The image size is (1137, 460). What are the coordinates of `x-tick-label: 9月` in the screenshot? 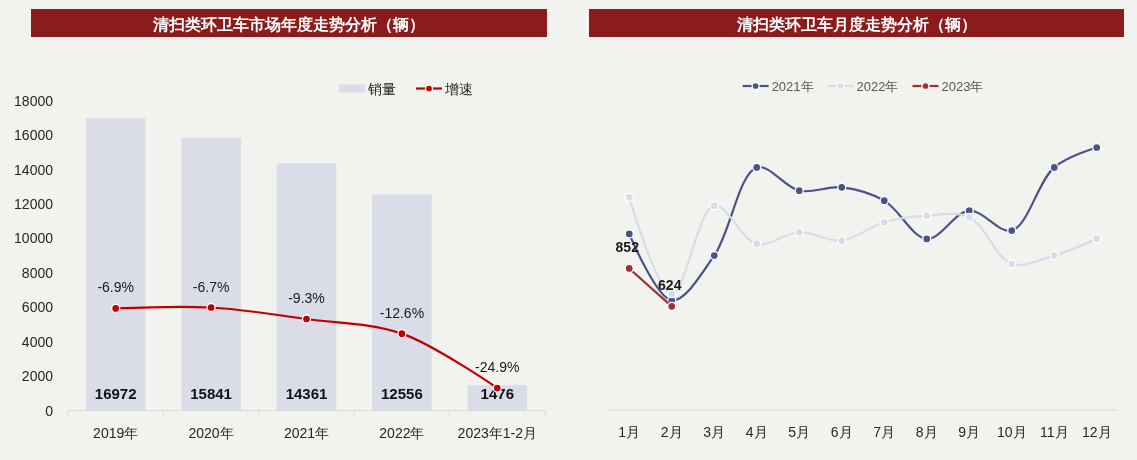 It's located at (969, 432).